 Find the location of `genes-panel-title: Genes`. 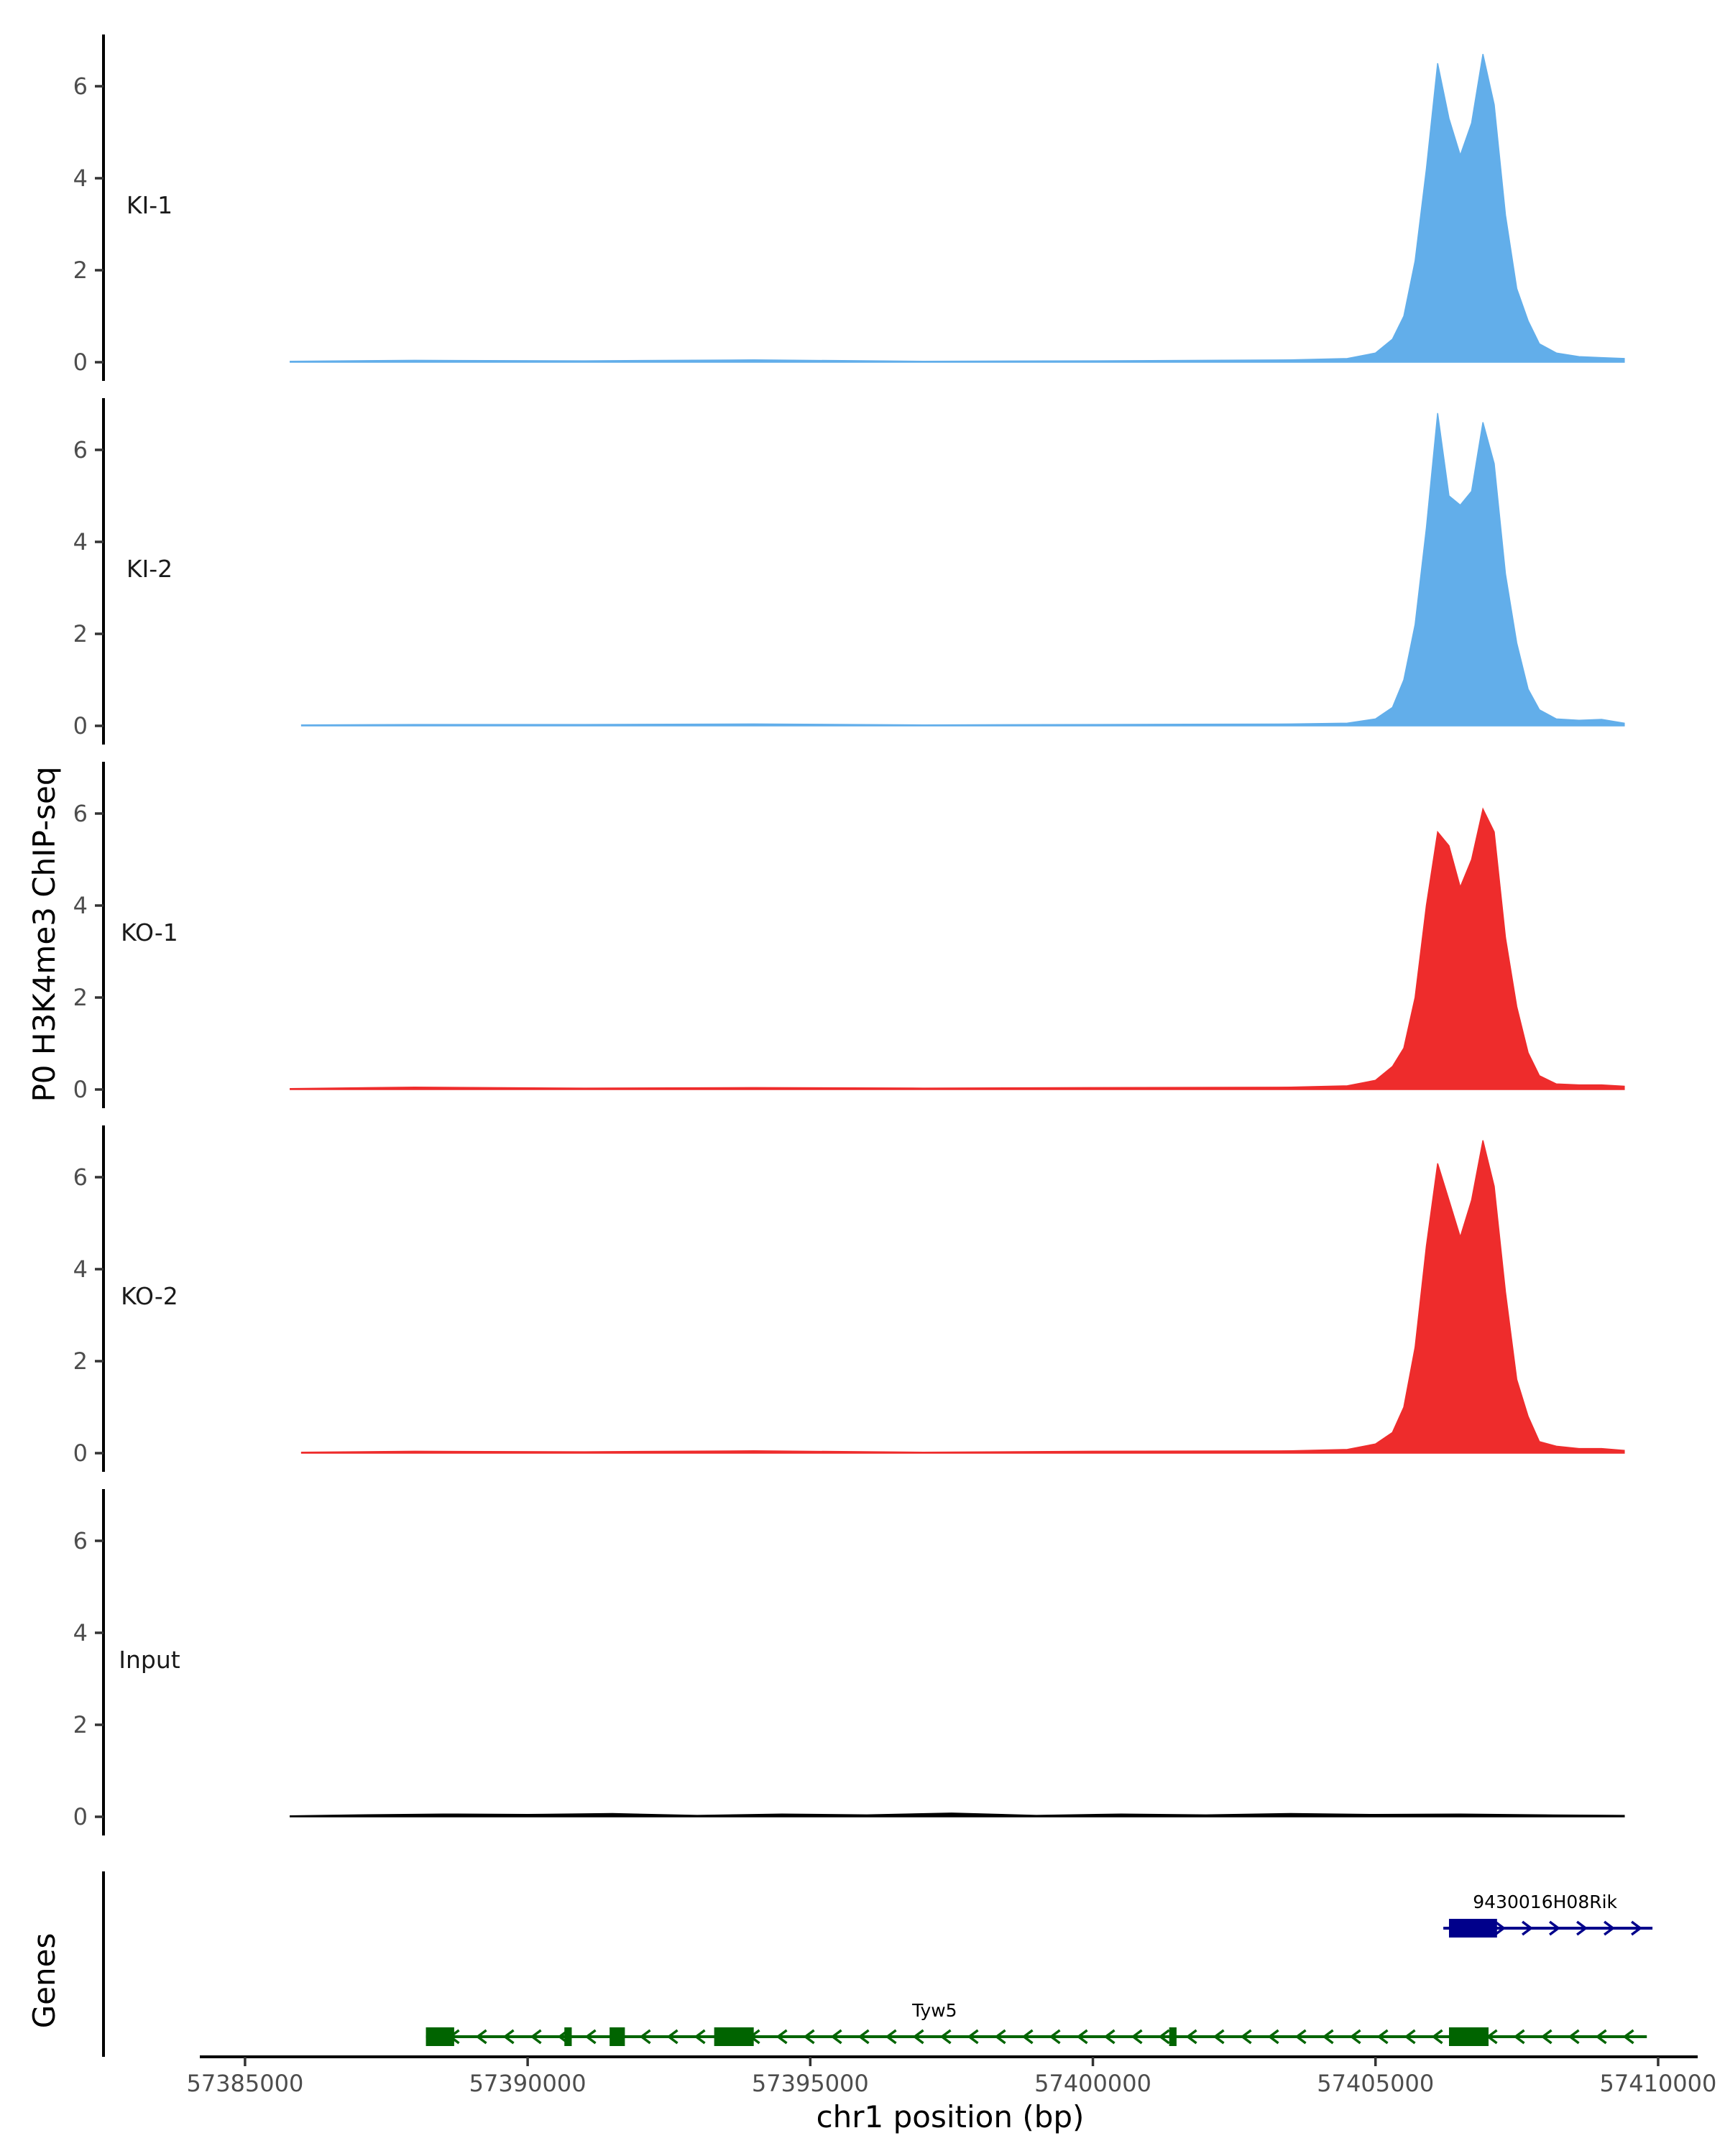

genes-panel-title: Genes is located at coordinates (44, 1981).